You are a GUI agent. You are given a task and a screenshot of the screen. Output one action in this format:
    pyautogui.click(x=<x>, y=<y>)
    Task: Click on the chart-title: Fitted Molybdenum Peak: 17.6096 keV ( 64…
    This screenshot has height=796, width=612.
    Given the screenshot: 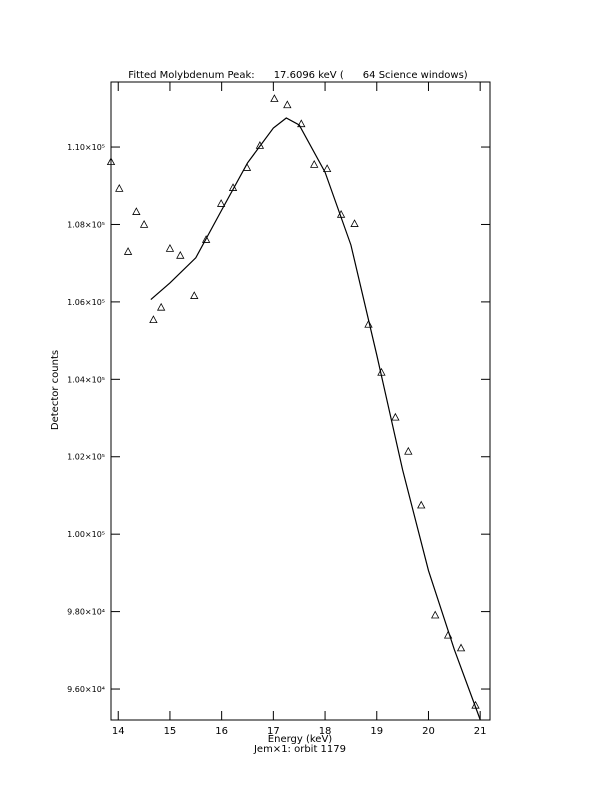 What is the action you would take?
    pyautogui.click(x=298, y=75)
    